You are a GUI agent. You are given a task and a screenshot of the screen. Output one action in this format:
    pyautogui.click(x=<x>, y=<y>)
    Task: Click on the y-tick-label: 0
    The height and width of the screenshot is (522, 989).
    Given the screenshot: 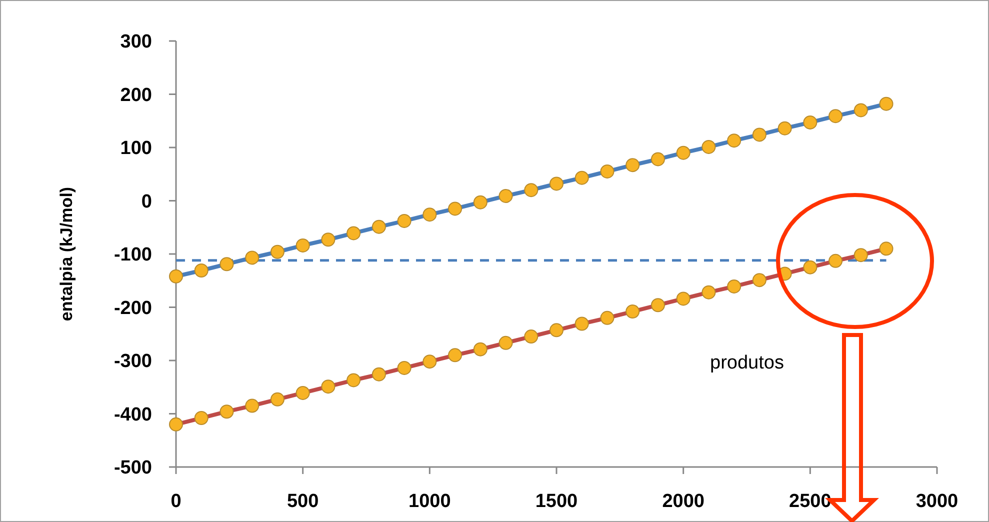 What is the action you would take?
    pyautogui.click(x=146, y=201)
    